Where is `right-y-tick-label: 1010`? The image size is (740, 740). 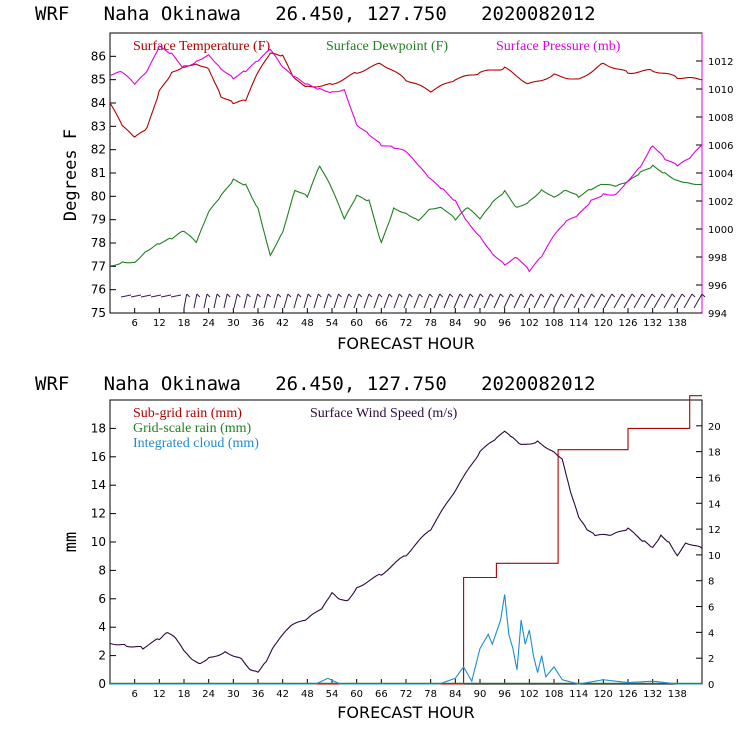
right-y-tick-label: 1010 is located at coordinates (720, 90).